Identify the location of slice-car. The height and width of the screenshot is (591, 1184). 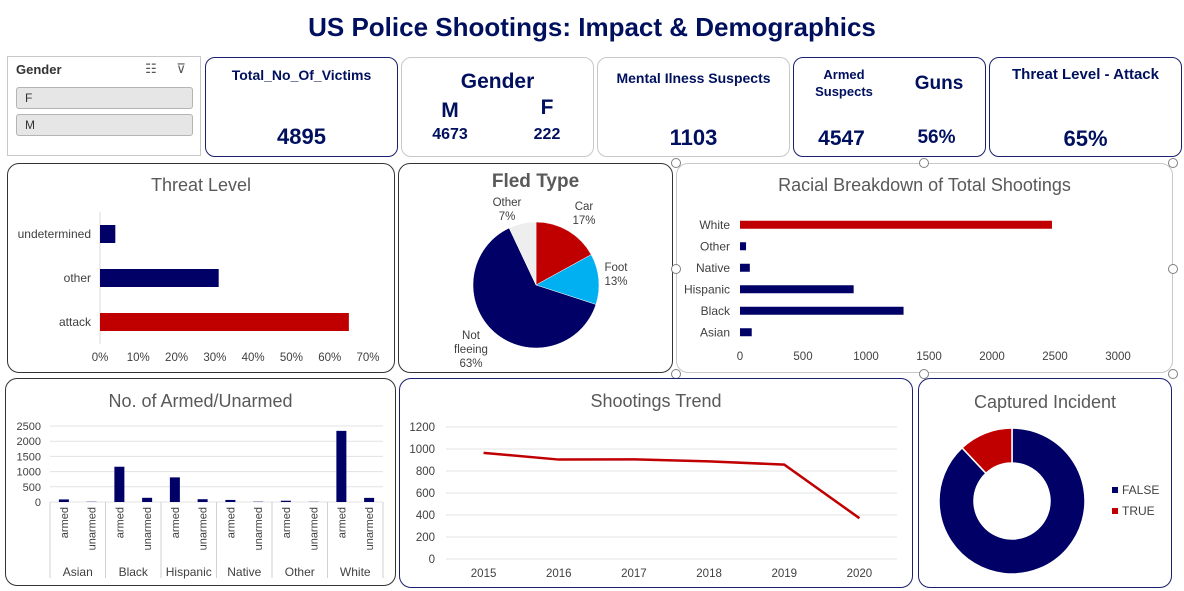
(563, 253).